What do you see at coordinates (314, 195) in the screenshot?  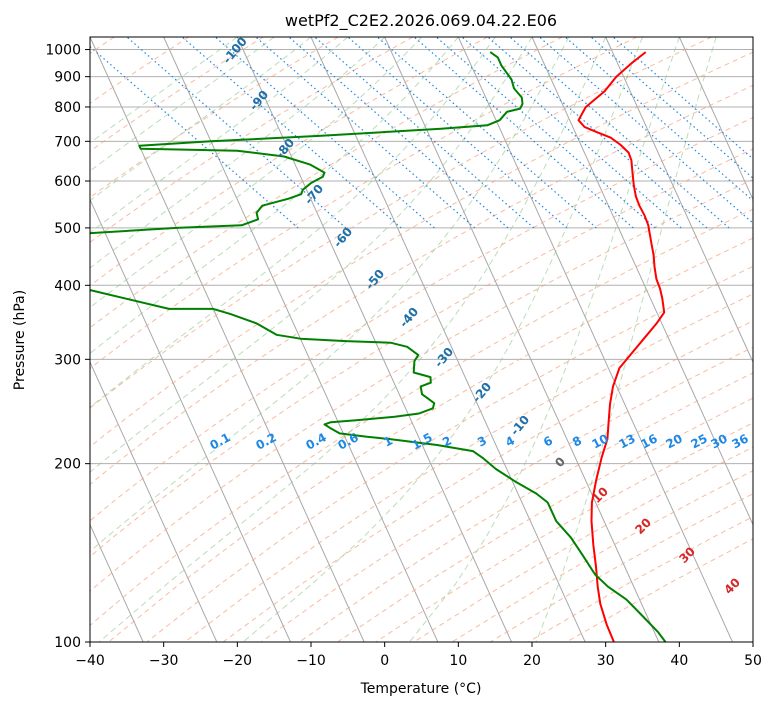 I see `dry-adiabat-label: -70` at bounding box center [314, 195].